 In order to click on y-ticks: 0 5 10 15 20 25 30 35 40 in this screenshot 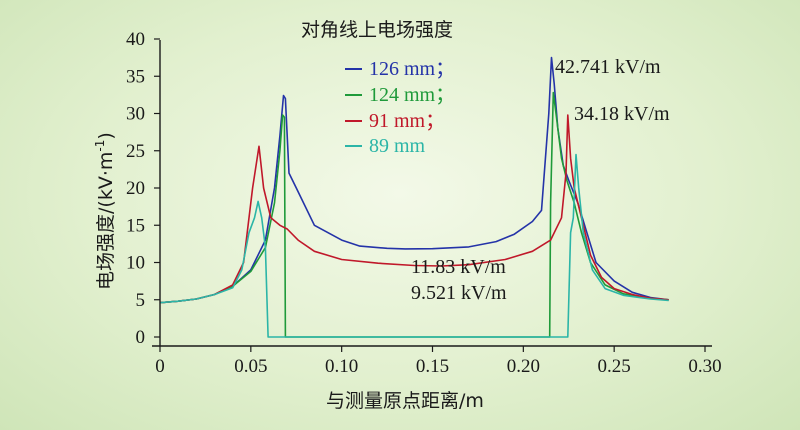, I will do `click(143, 188)`.